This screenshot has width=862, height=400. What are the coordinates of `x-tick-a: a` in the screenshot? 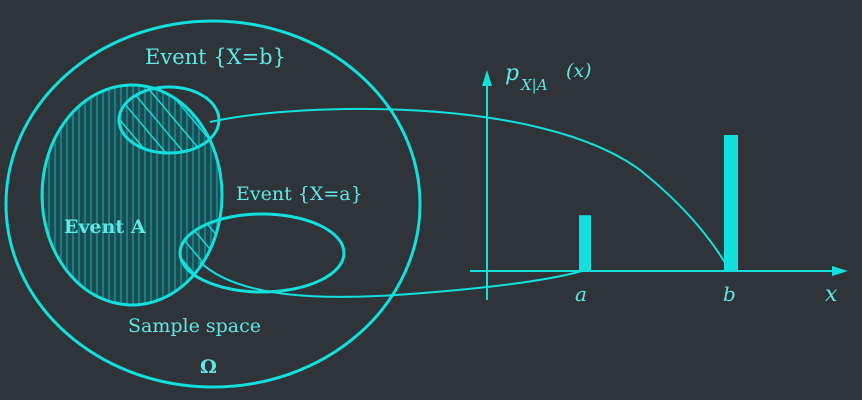 It's located at (581, 294).